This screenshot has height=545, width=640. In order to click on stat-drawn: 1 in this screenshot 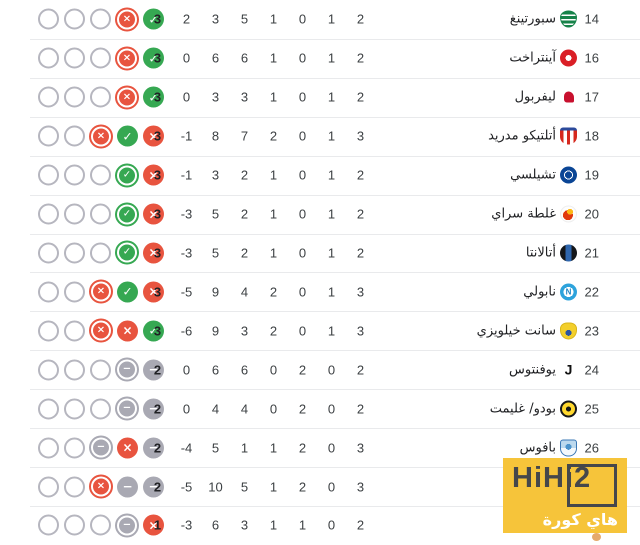, I will do `click(302, 525)`.